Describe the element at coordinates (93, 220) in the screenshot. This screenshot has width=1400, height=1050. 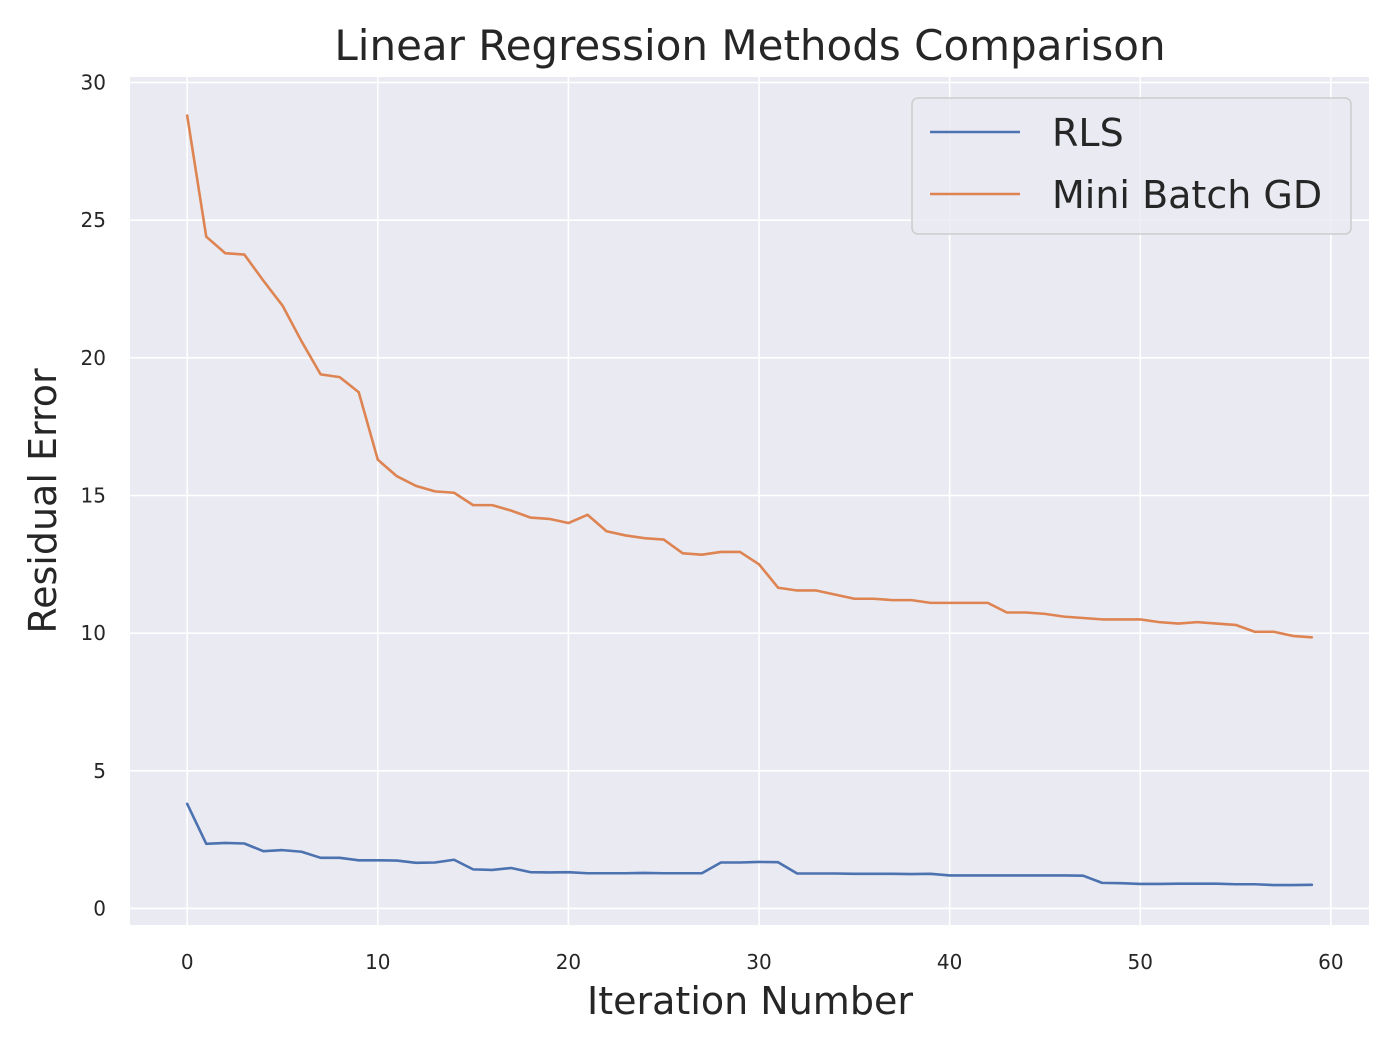
I see `y-tick-label: 25` at that location.